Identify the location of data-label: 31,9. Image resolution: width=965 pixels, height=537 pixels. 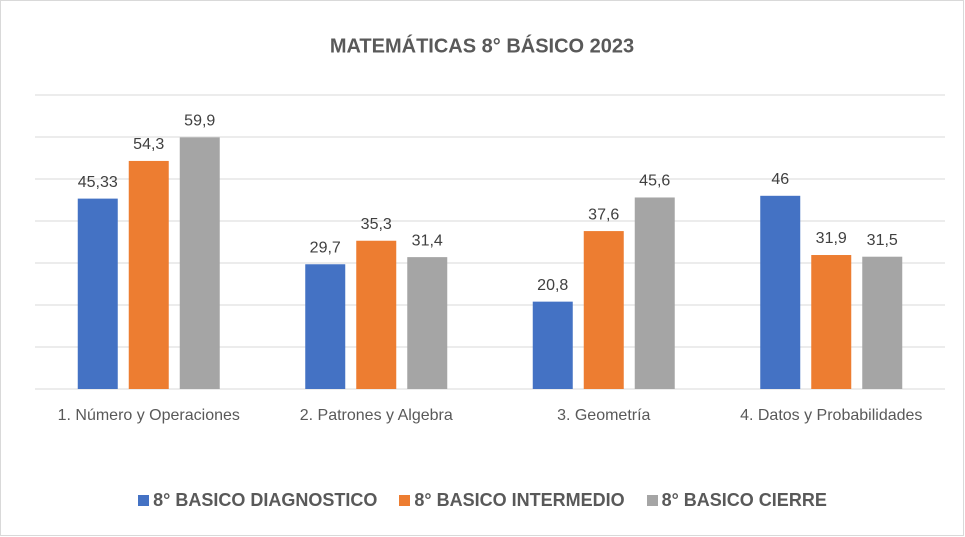
(831, 238).